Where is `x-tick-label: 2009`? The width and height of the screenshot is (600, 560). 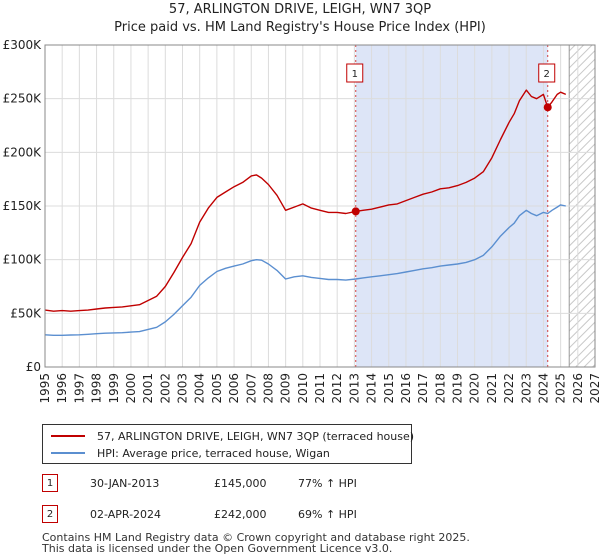
x-tick-label: 2009 is located at coordinates (286, 388).